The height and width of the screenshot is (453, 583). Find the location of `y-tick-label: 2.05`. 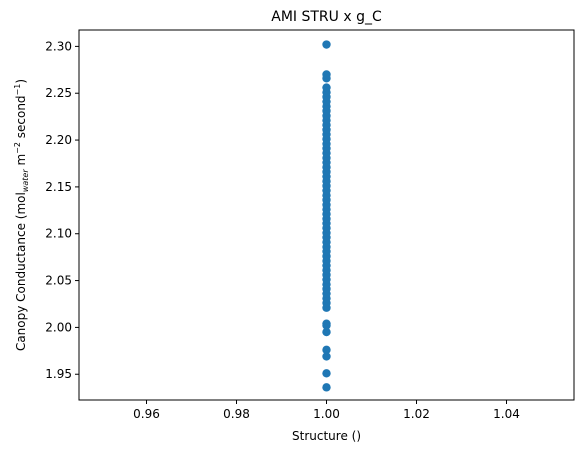

y-tick-label: 2.05 is located at coordinates (58, 281).